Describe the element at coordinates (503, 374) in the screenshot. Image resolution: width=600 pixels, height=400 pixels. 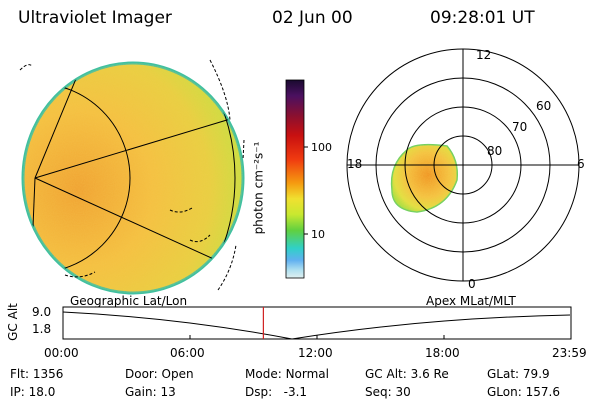
I see `glat-label: GLat:` at that location.